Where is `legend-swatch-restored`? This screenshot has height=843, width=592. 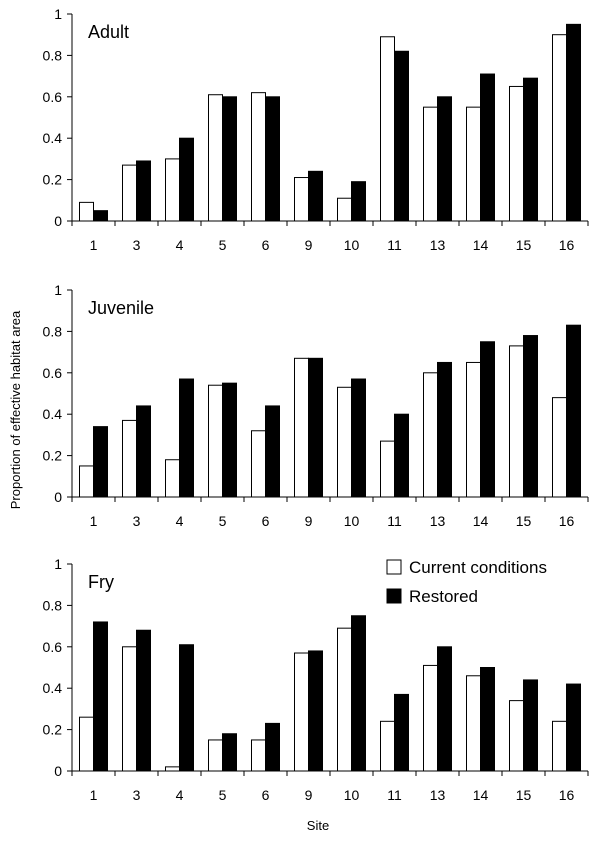
legend-swatch-restored is located at coordinates (394, 596).